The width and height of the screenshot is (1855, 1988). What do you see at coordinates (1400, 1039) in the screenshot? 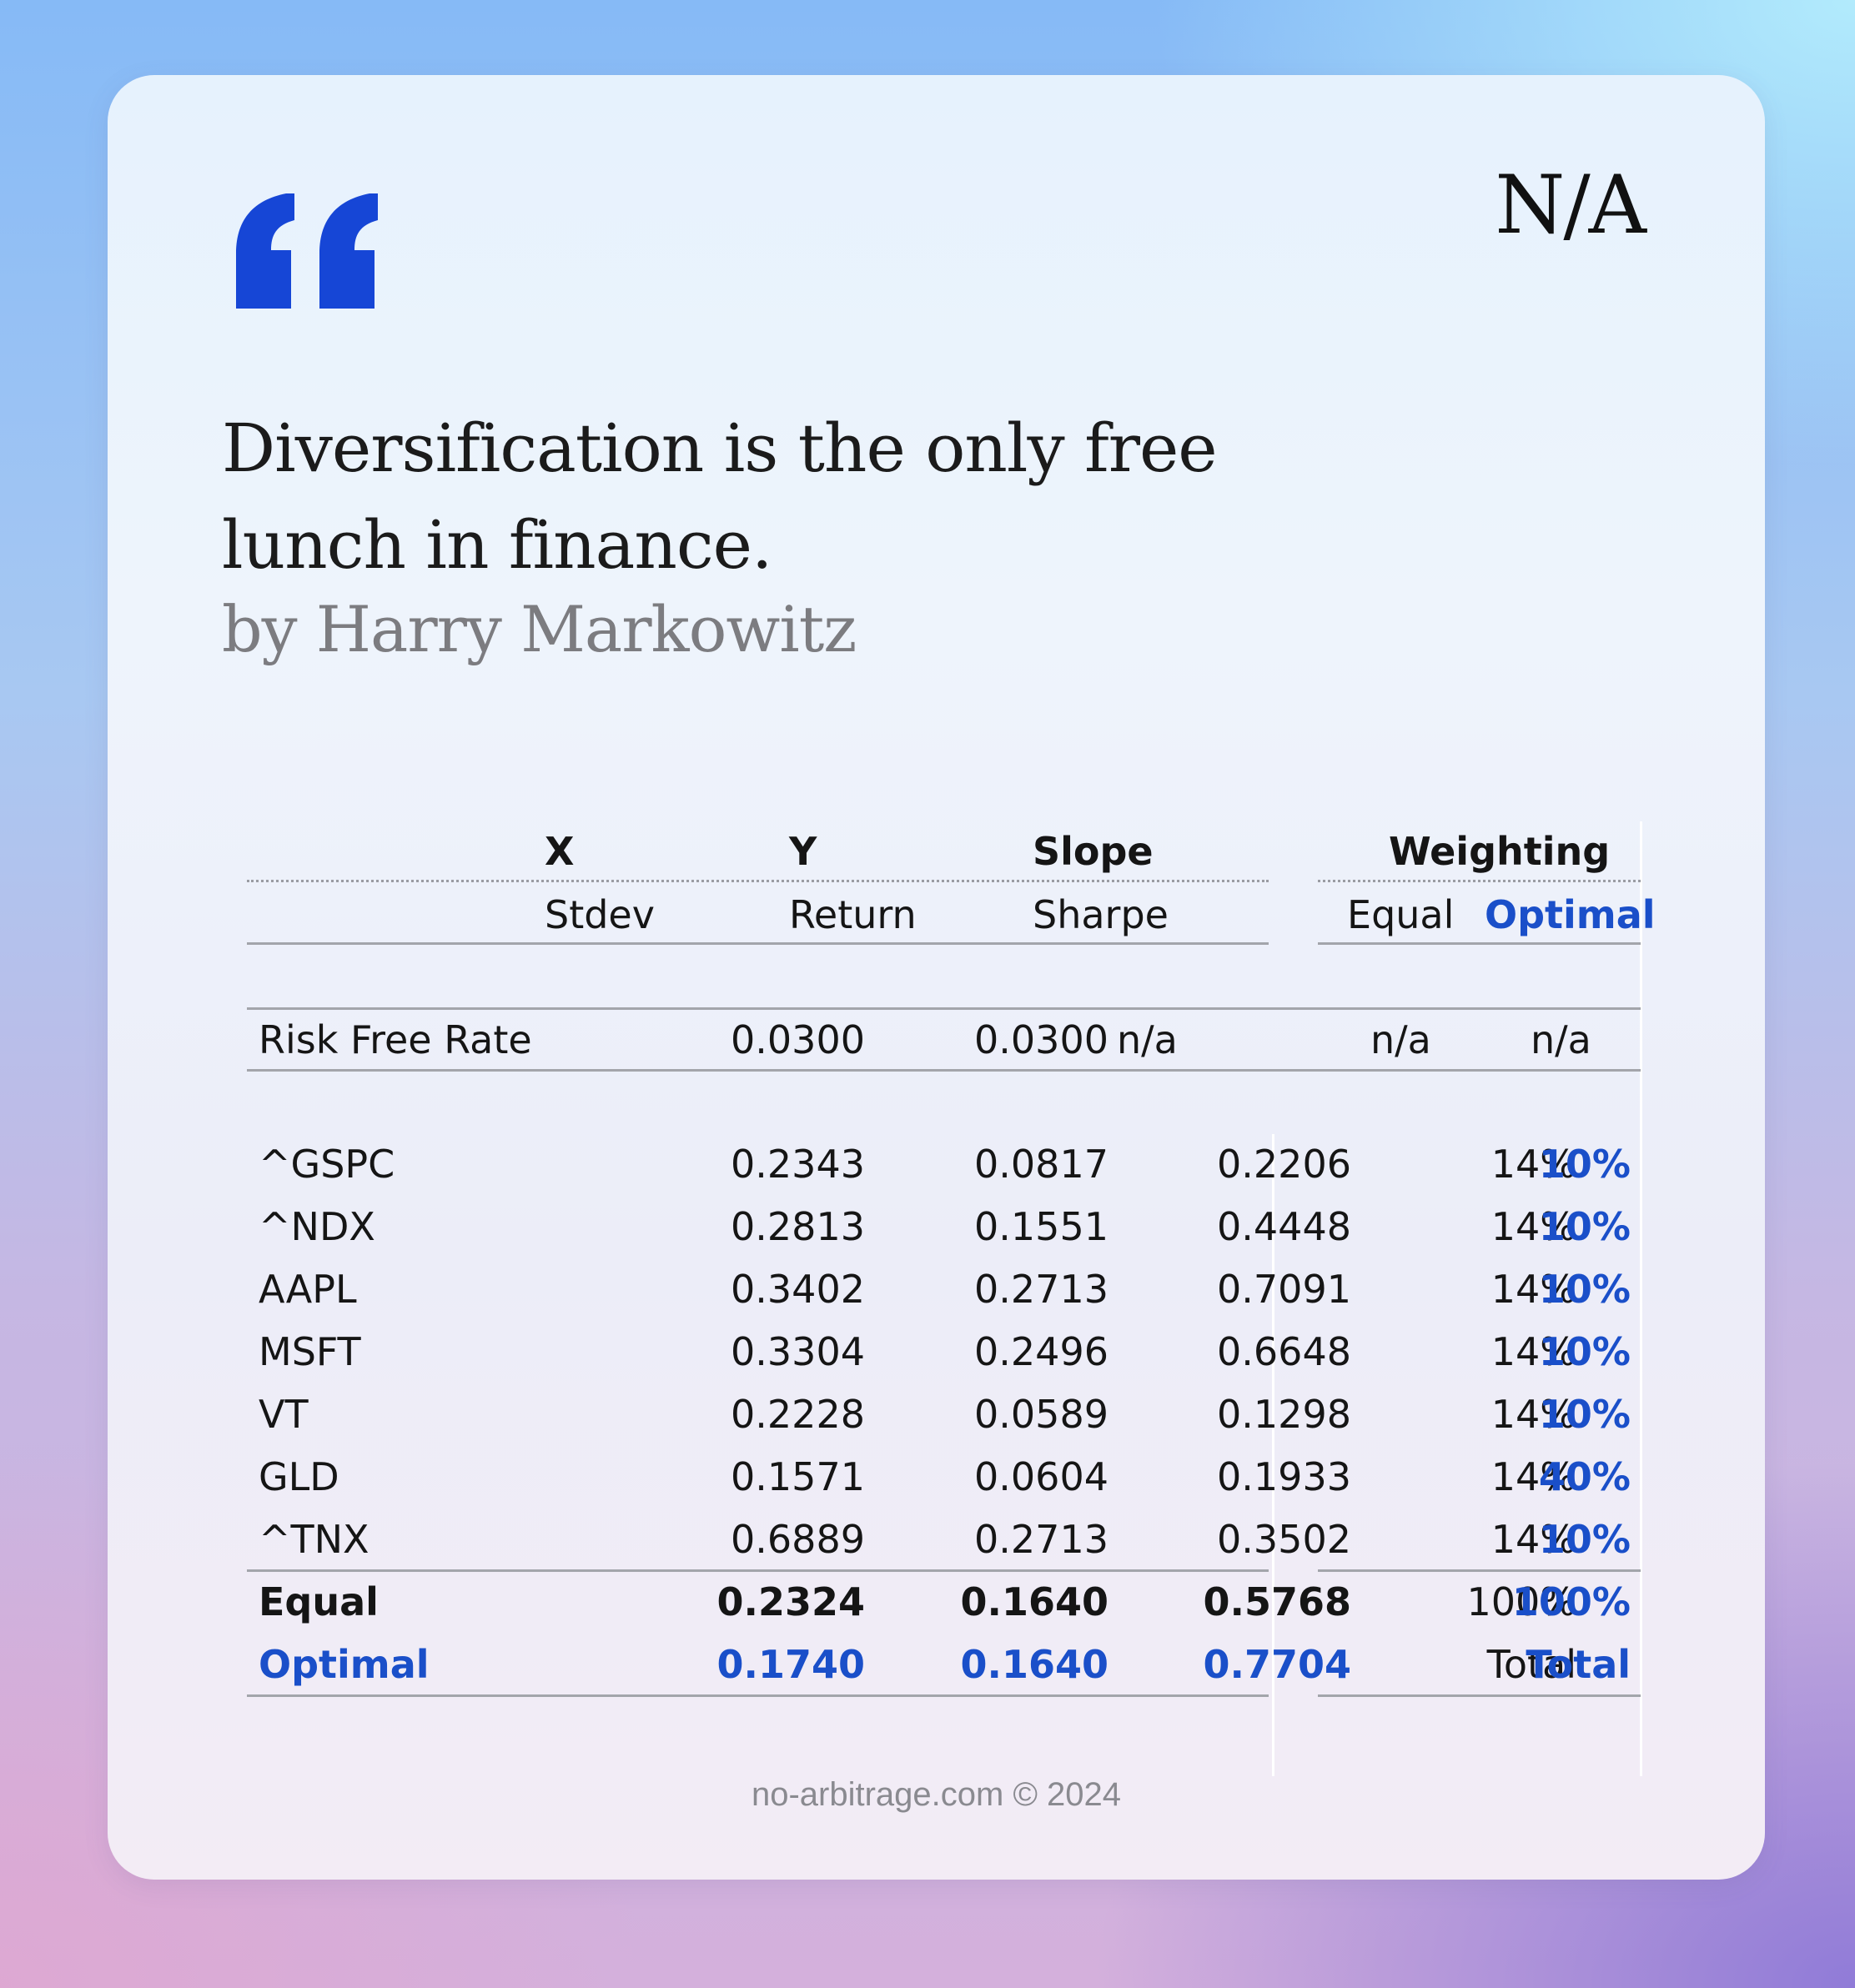
I see `risk-free-equal: n/a` at bounding box center [1400, 1039].